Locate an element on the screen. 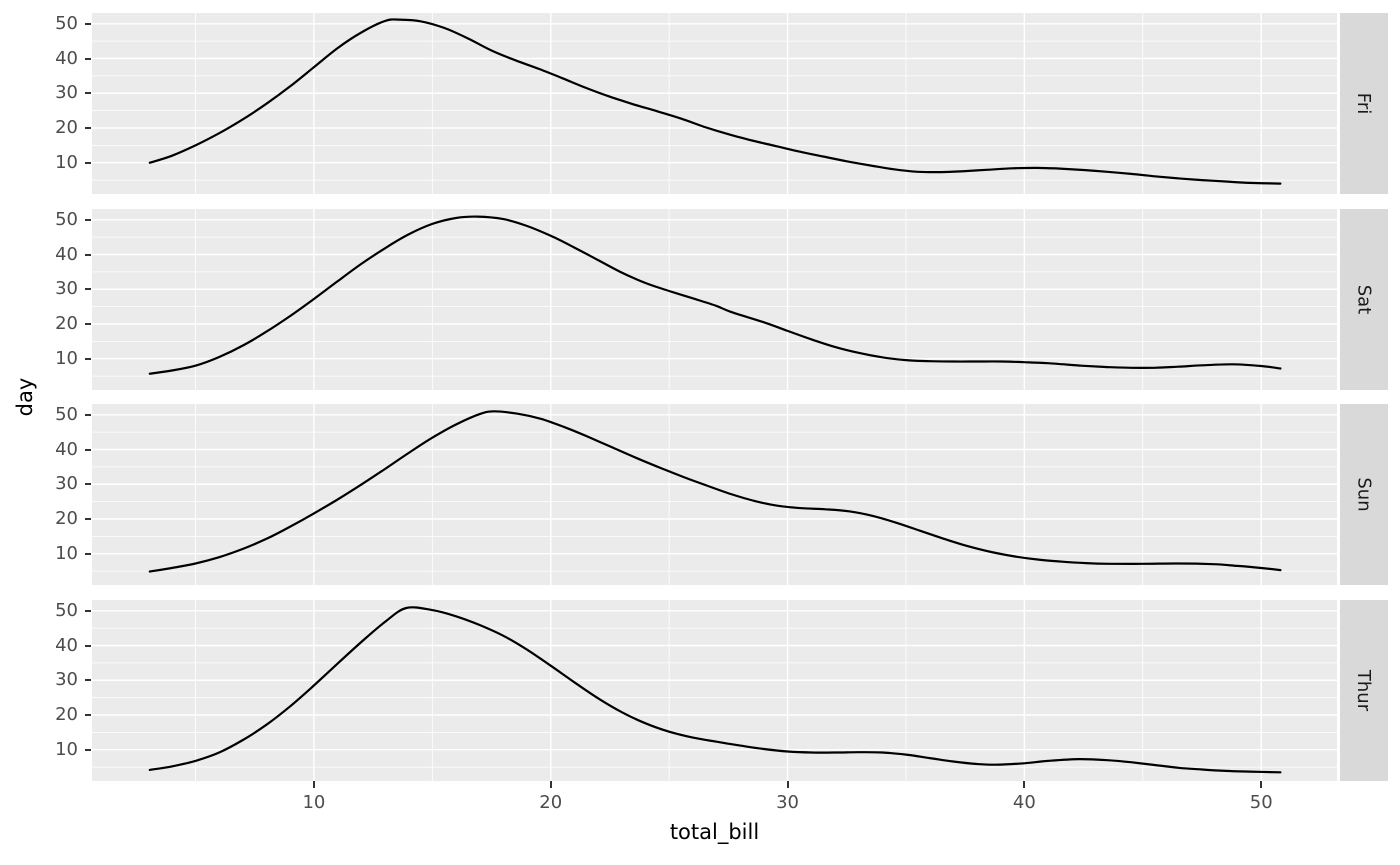 This screenshot has height=865, width=1400. density-curve-sat is located at coordinates (715, 295).